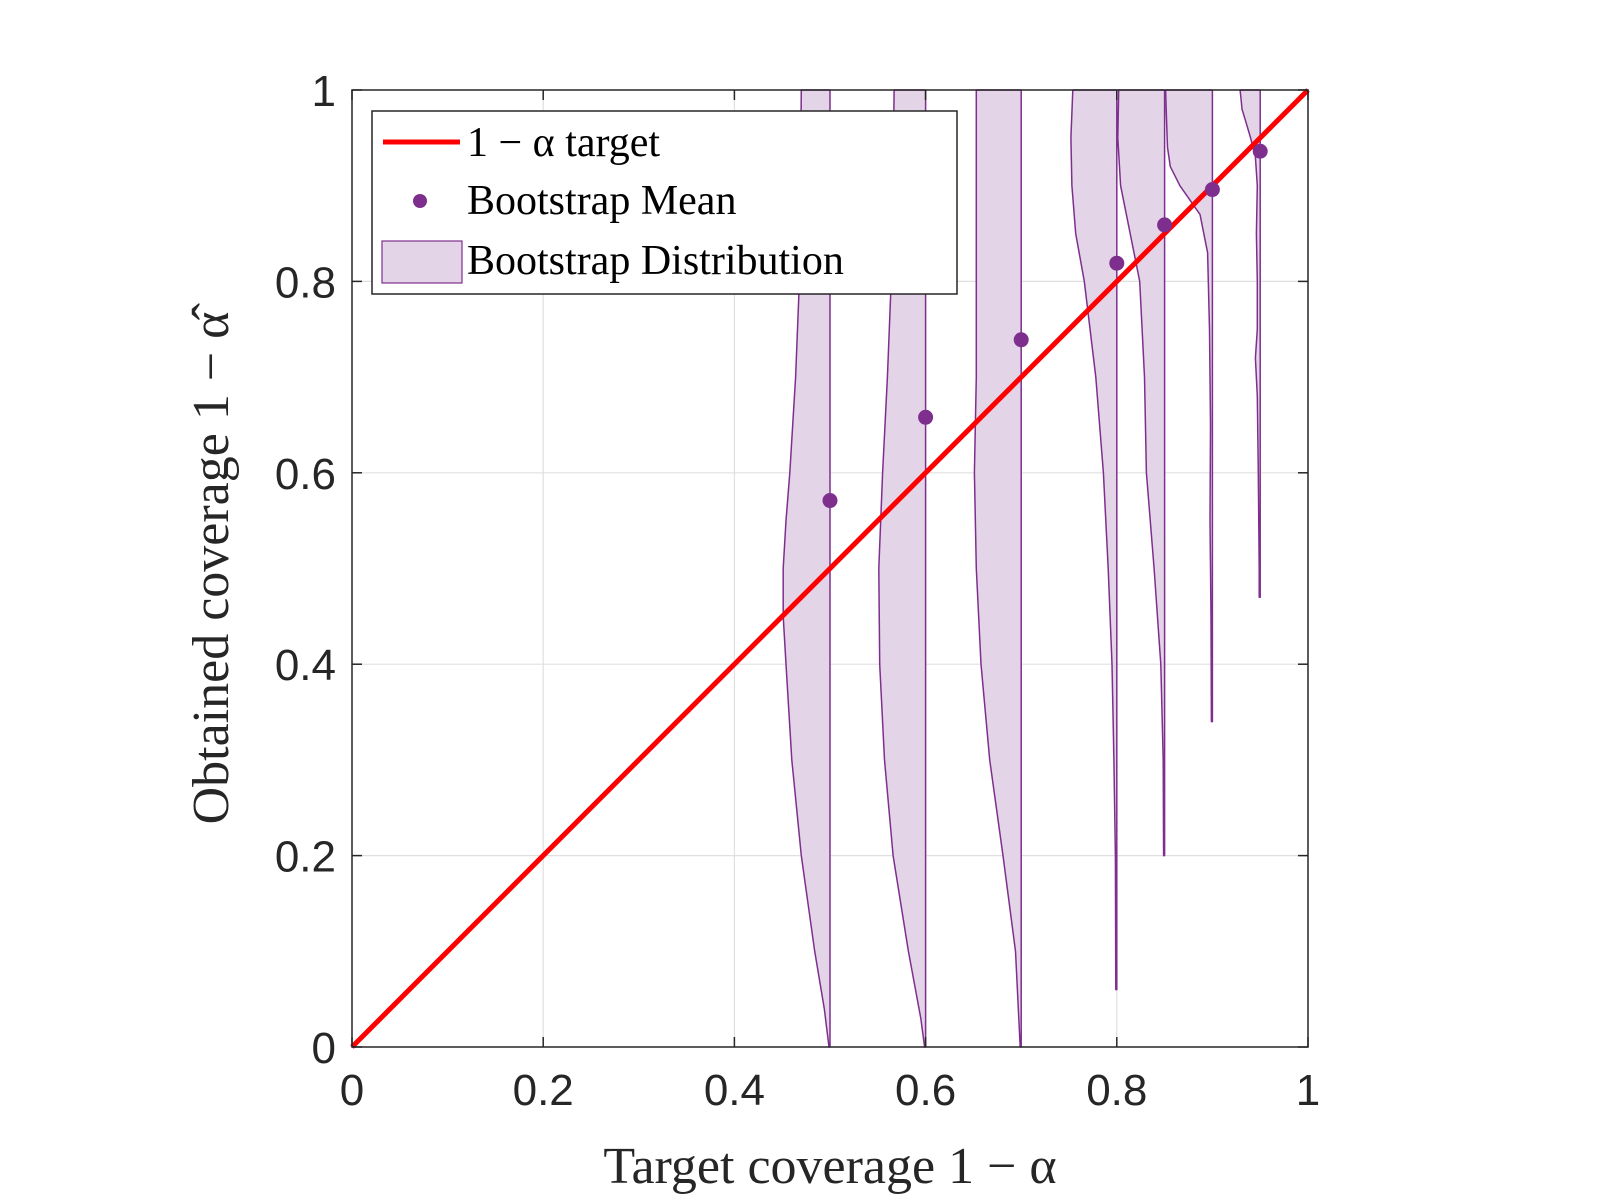 This screenshot has width=1600, height=1200. I want to click on x-tick-label: 1, so click(1308, 1090).